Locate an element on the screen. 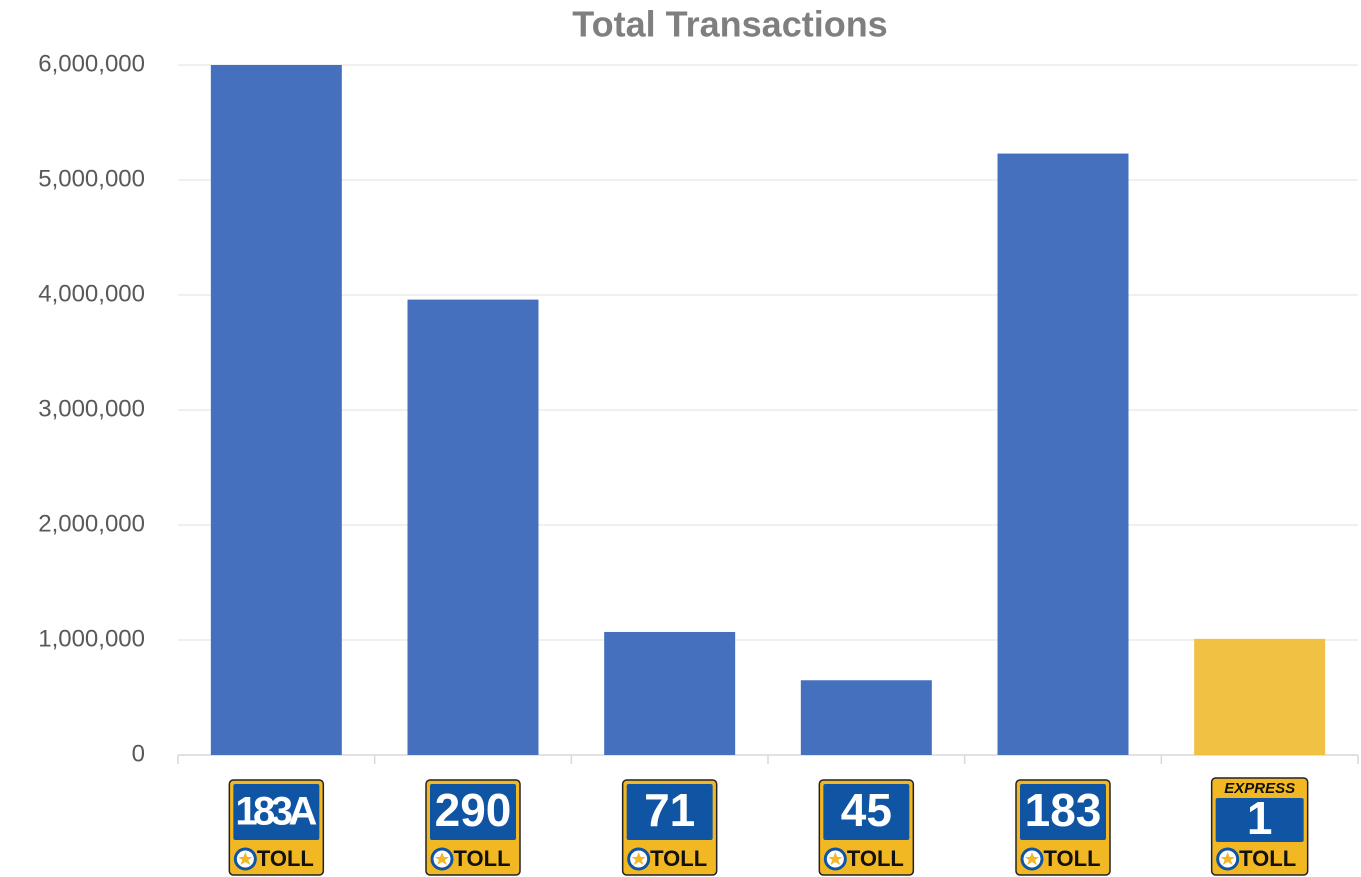  route-shield: 45 TOLL is located at coordinates (866, 827).